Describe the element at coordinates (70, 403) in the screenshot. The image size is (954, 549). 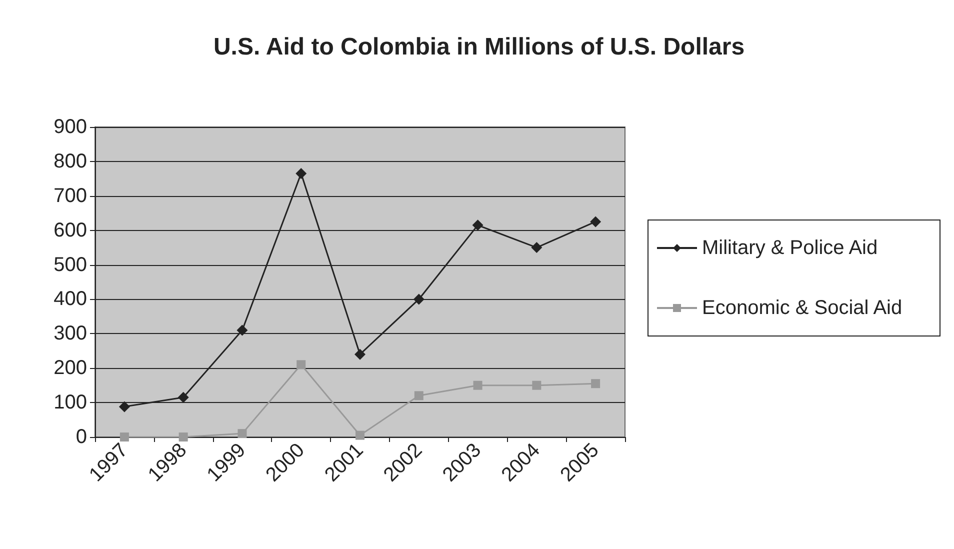
I see `y-tick-label: 100` at that location.